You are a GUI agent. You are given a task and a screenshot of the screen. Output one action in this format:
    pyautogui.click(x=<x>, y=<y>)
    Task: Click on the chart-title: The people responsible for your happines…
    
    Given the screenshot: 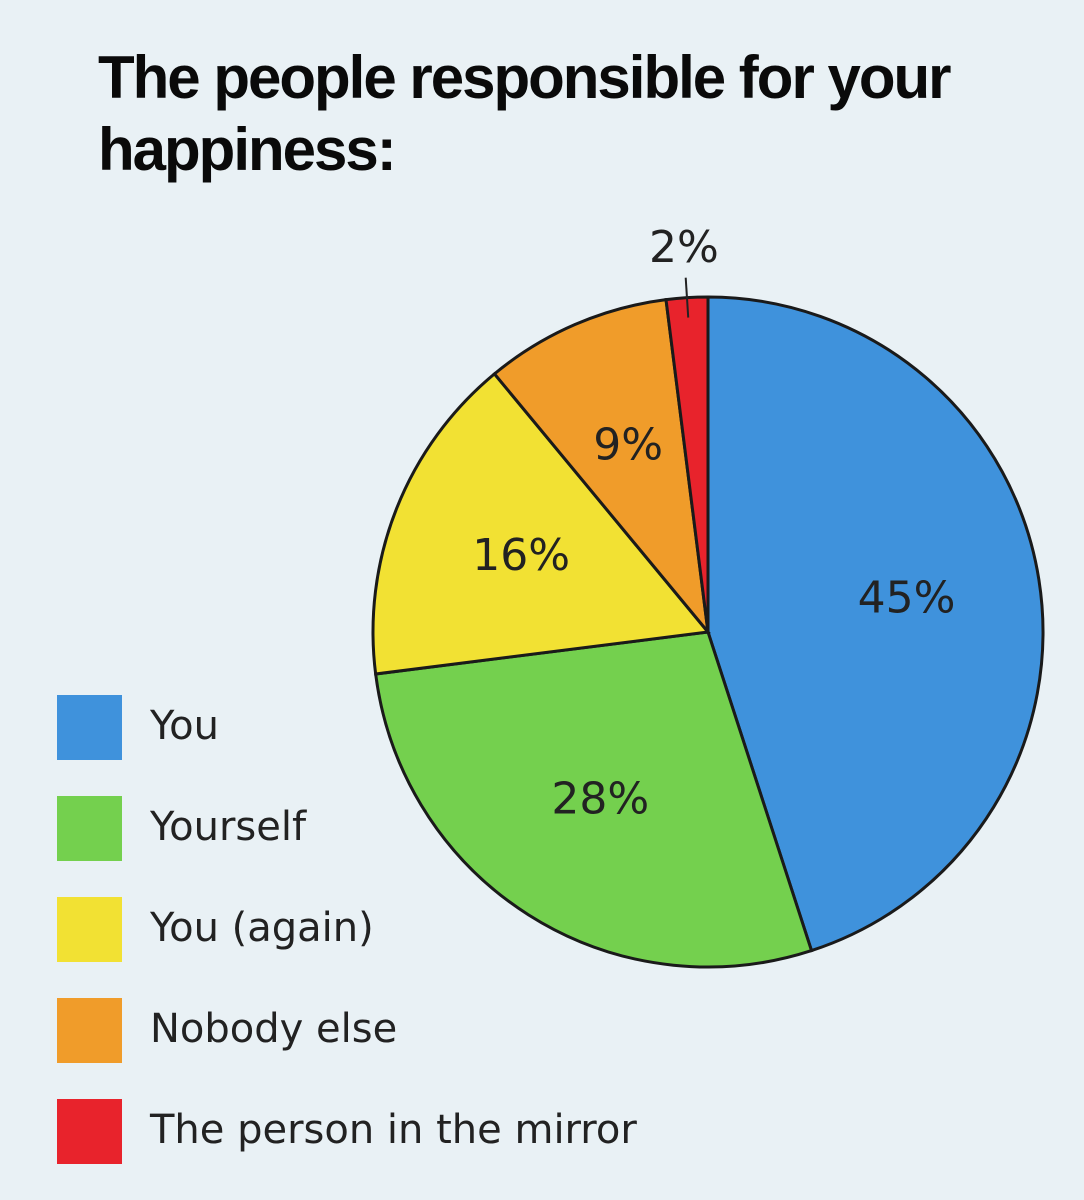 What is the action you would take?
    pyautogui.click(x=524, y=113)
    